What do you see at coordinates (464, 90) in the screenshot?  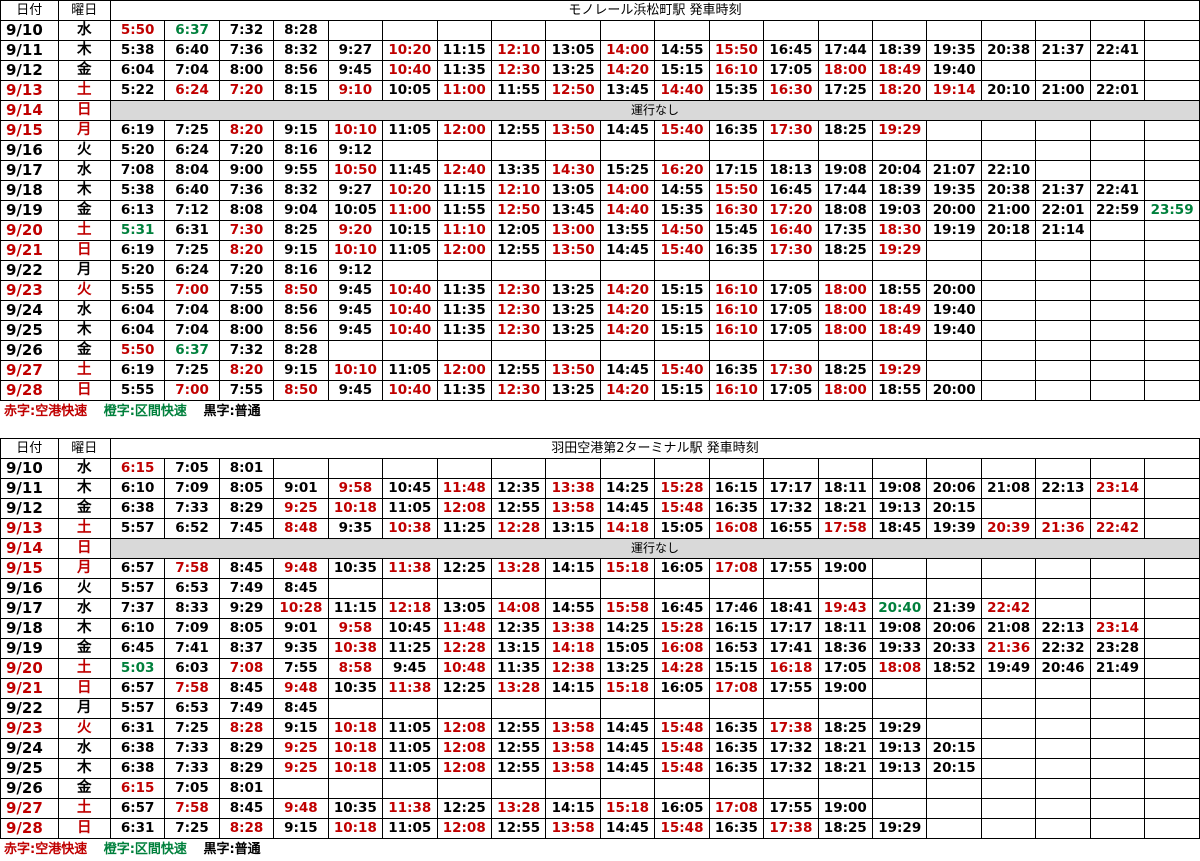 I see `departure-time: 11:00` at bounding box center [464, 90].